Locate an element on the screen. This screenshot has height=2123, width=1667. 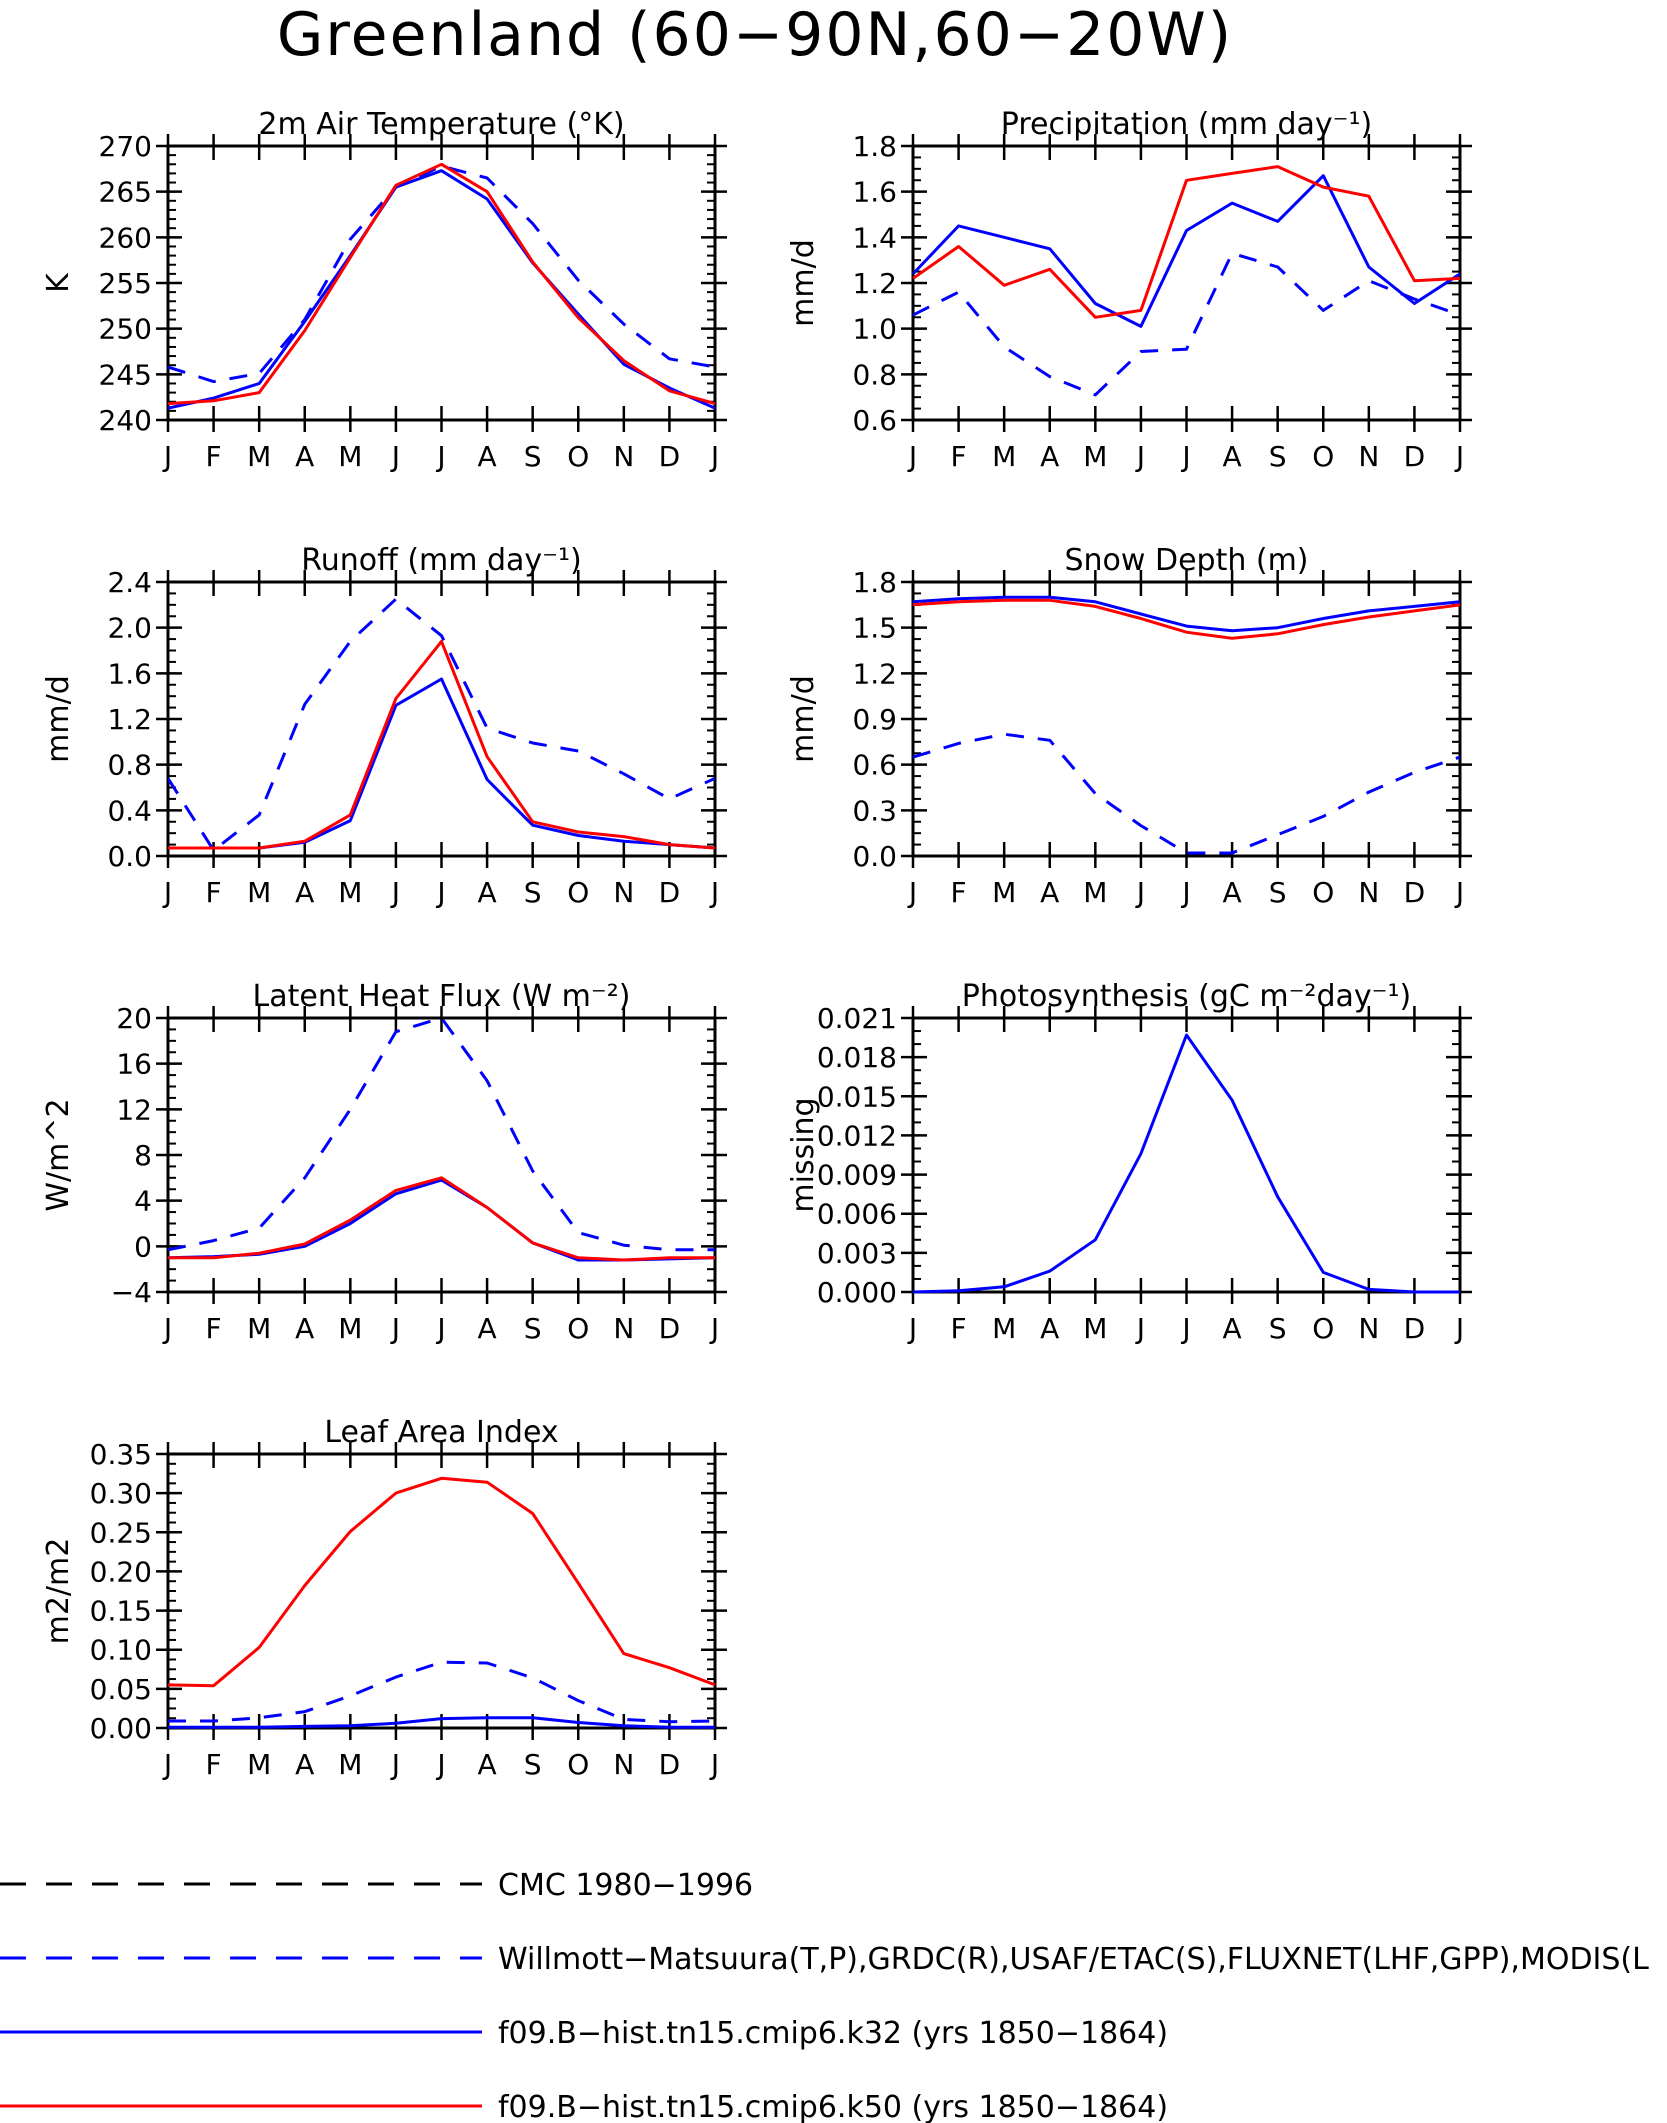
y-tick-label: −4 is located at coordinates (131, 1292).